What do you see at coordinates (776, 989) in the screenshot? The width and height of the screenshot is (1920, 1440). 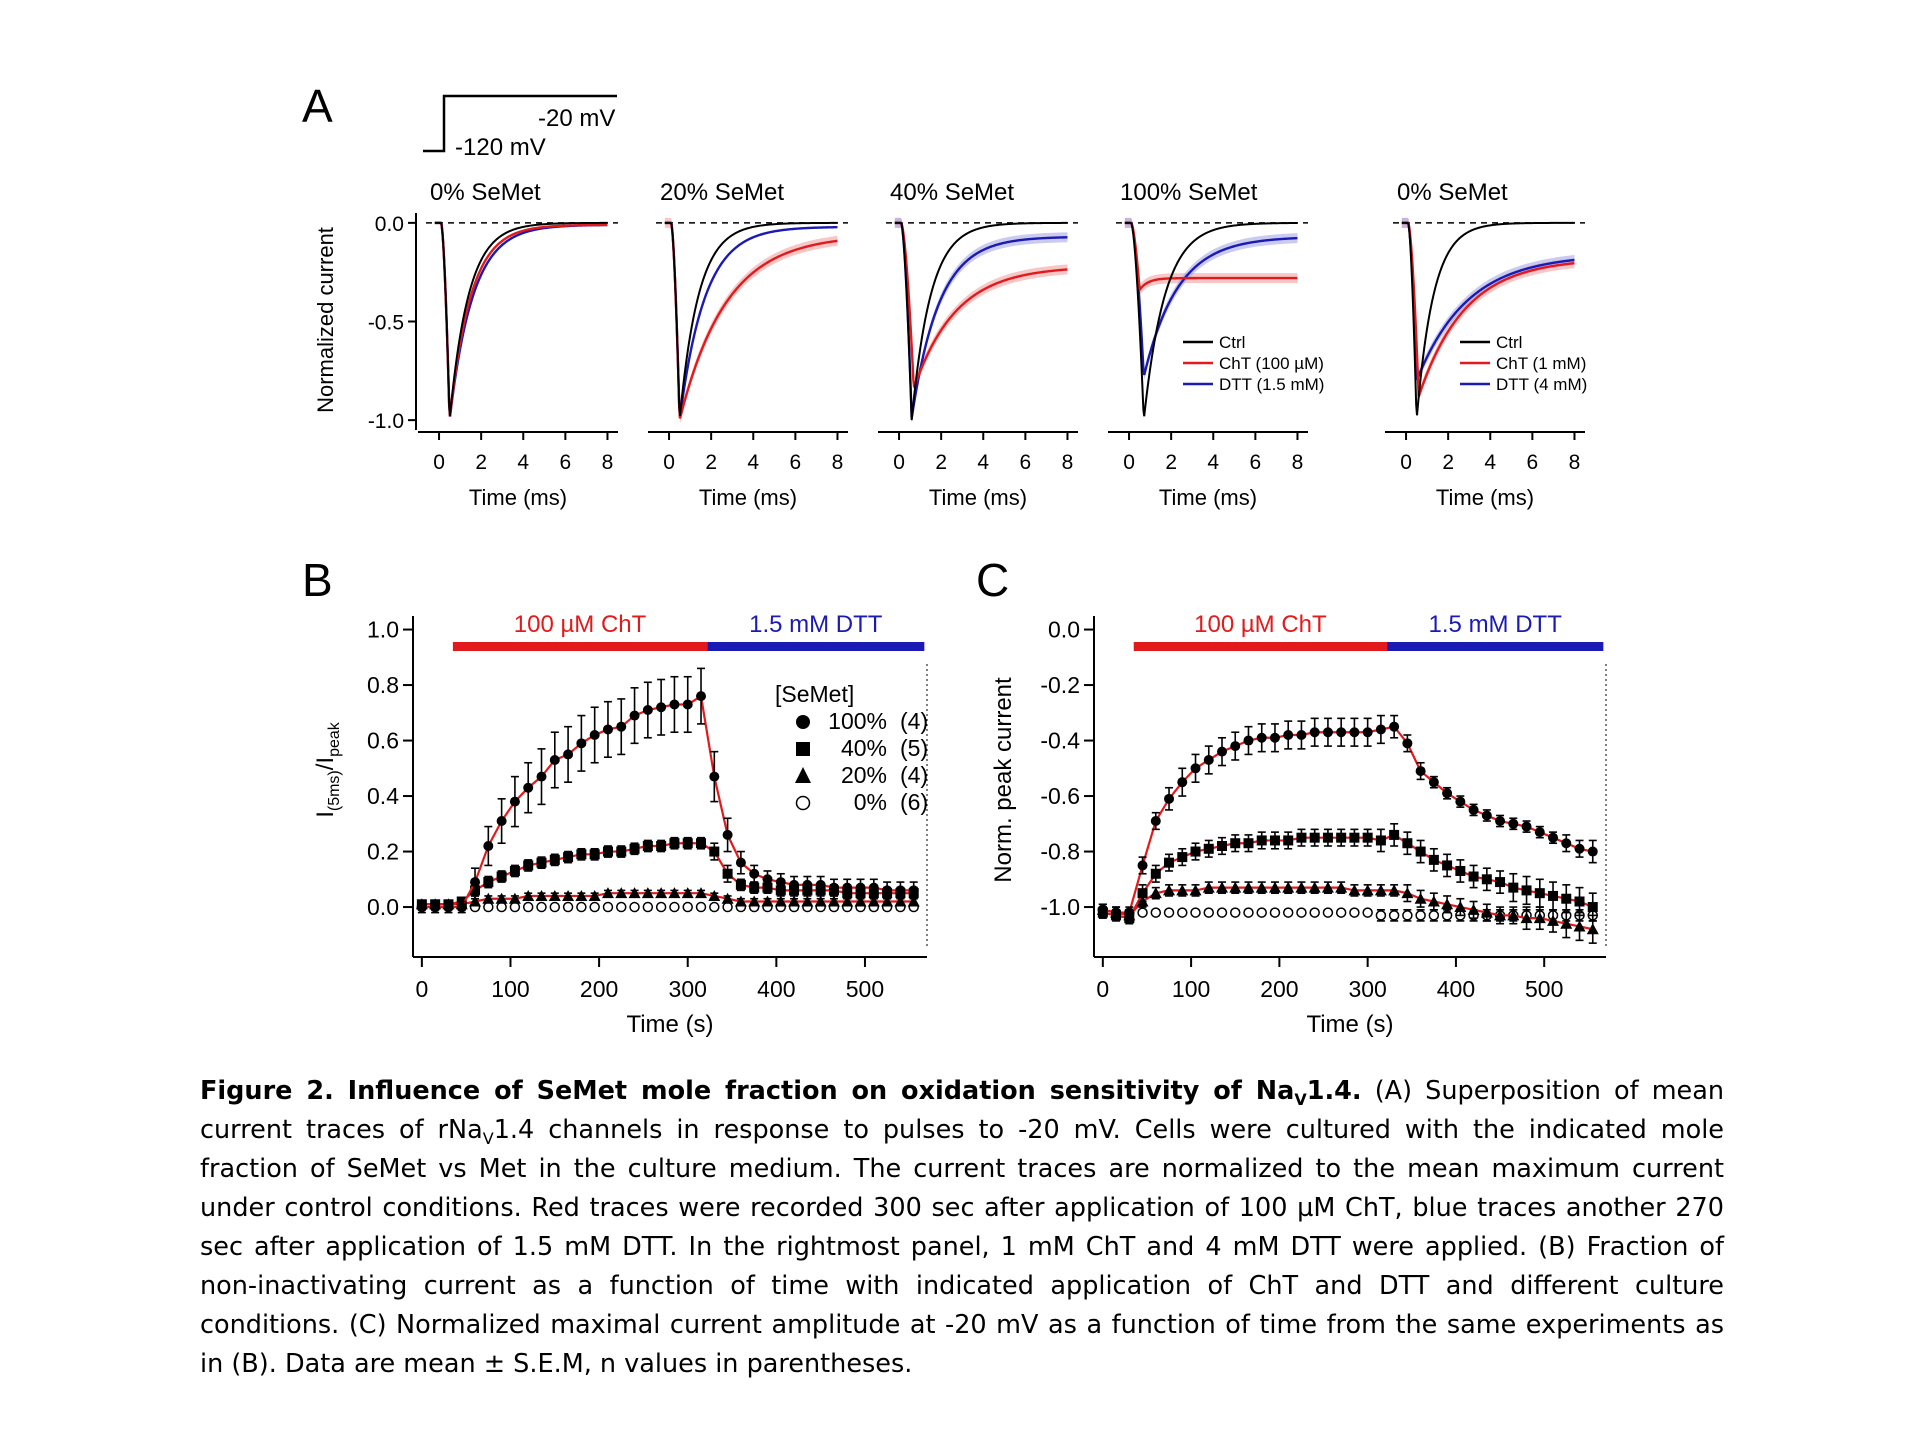 I see `x-tick-label: 400` at bounding box center [776, 989].